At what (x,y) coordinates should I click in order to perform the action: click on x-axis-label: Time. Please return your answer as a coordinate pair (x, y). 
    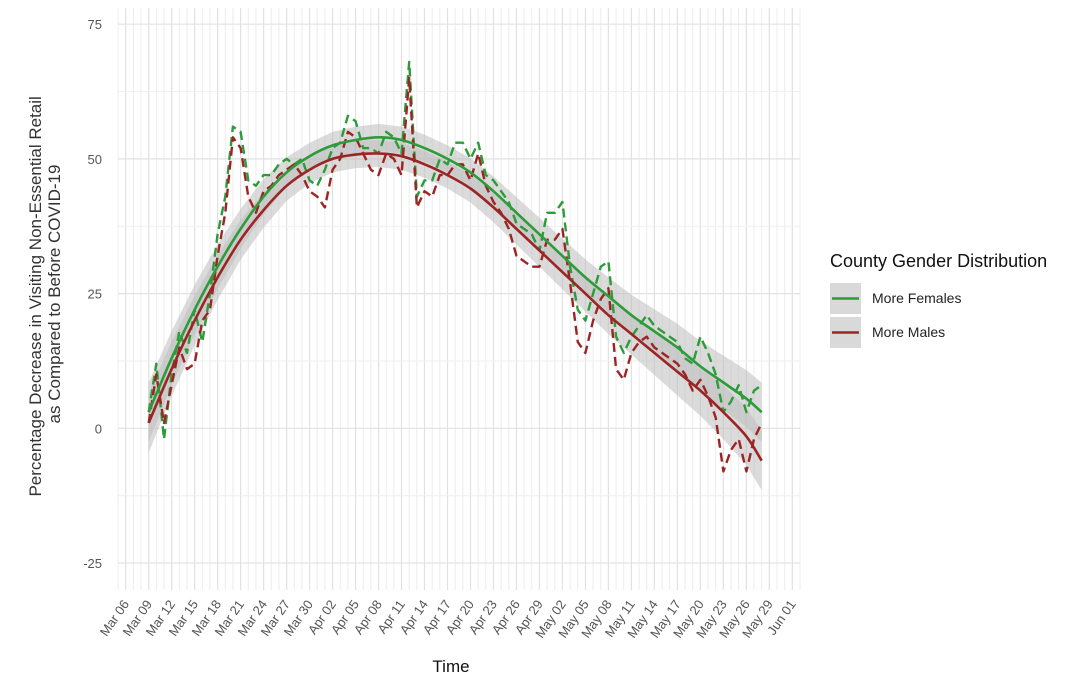
    Looking at the image, I should click on (450, 666).